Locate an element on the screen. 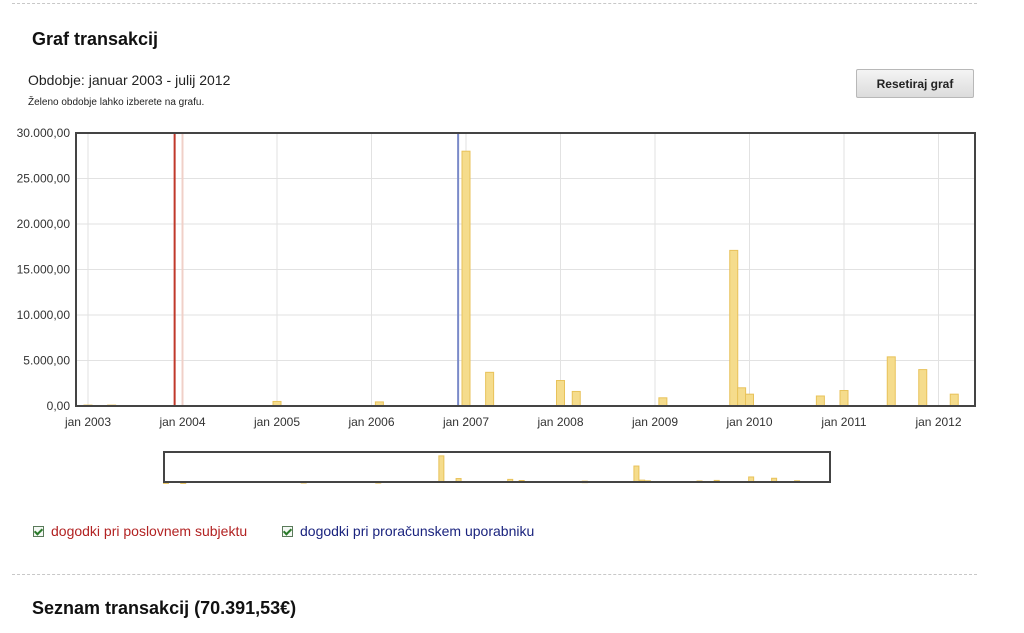 This screenshot has width=1024, height=633. reset-graph-button: Resetiraj graf is located at coordinates (915, 83).